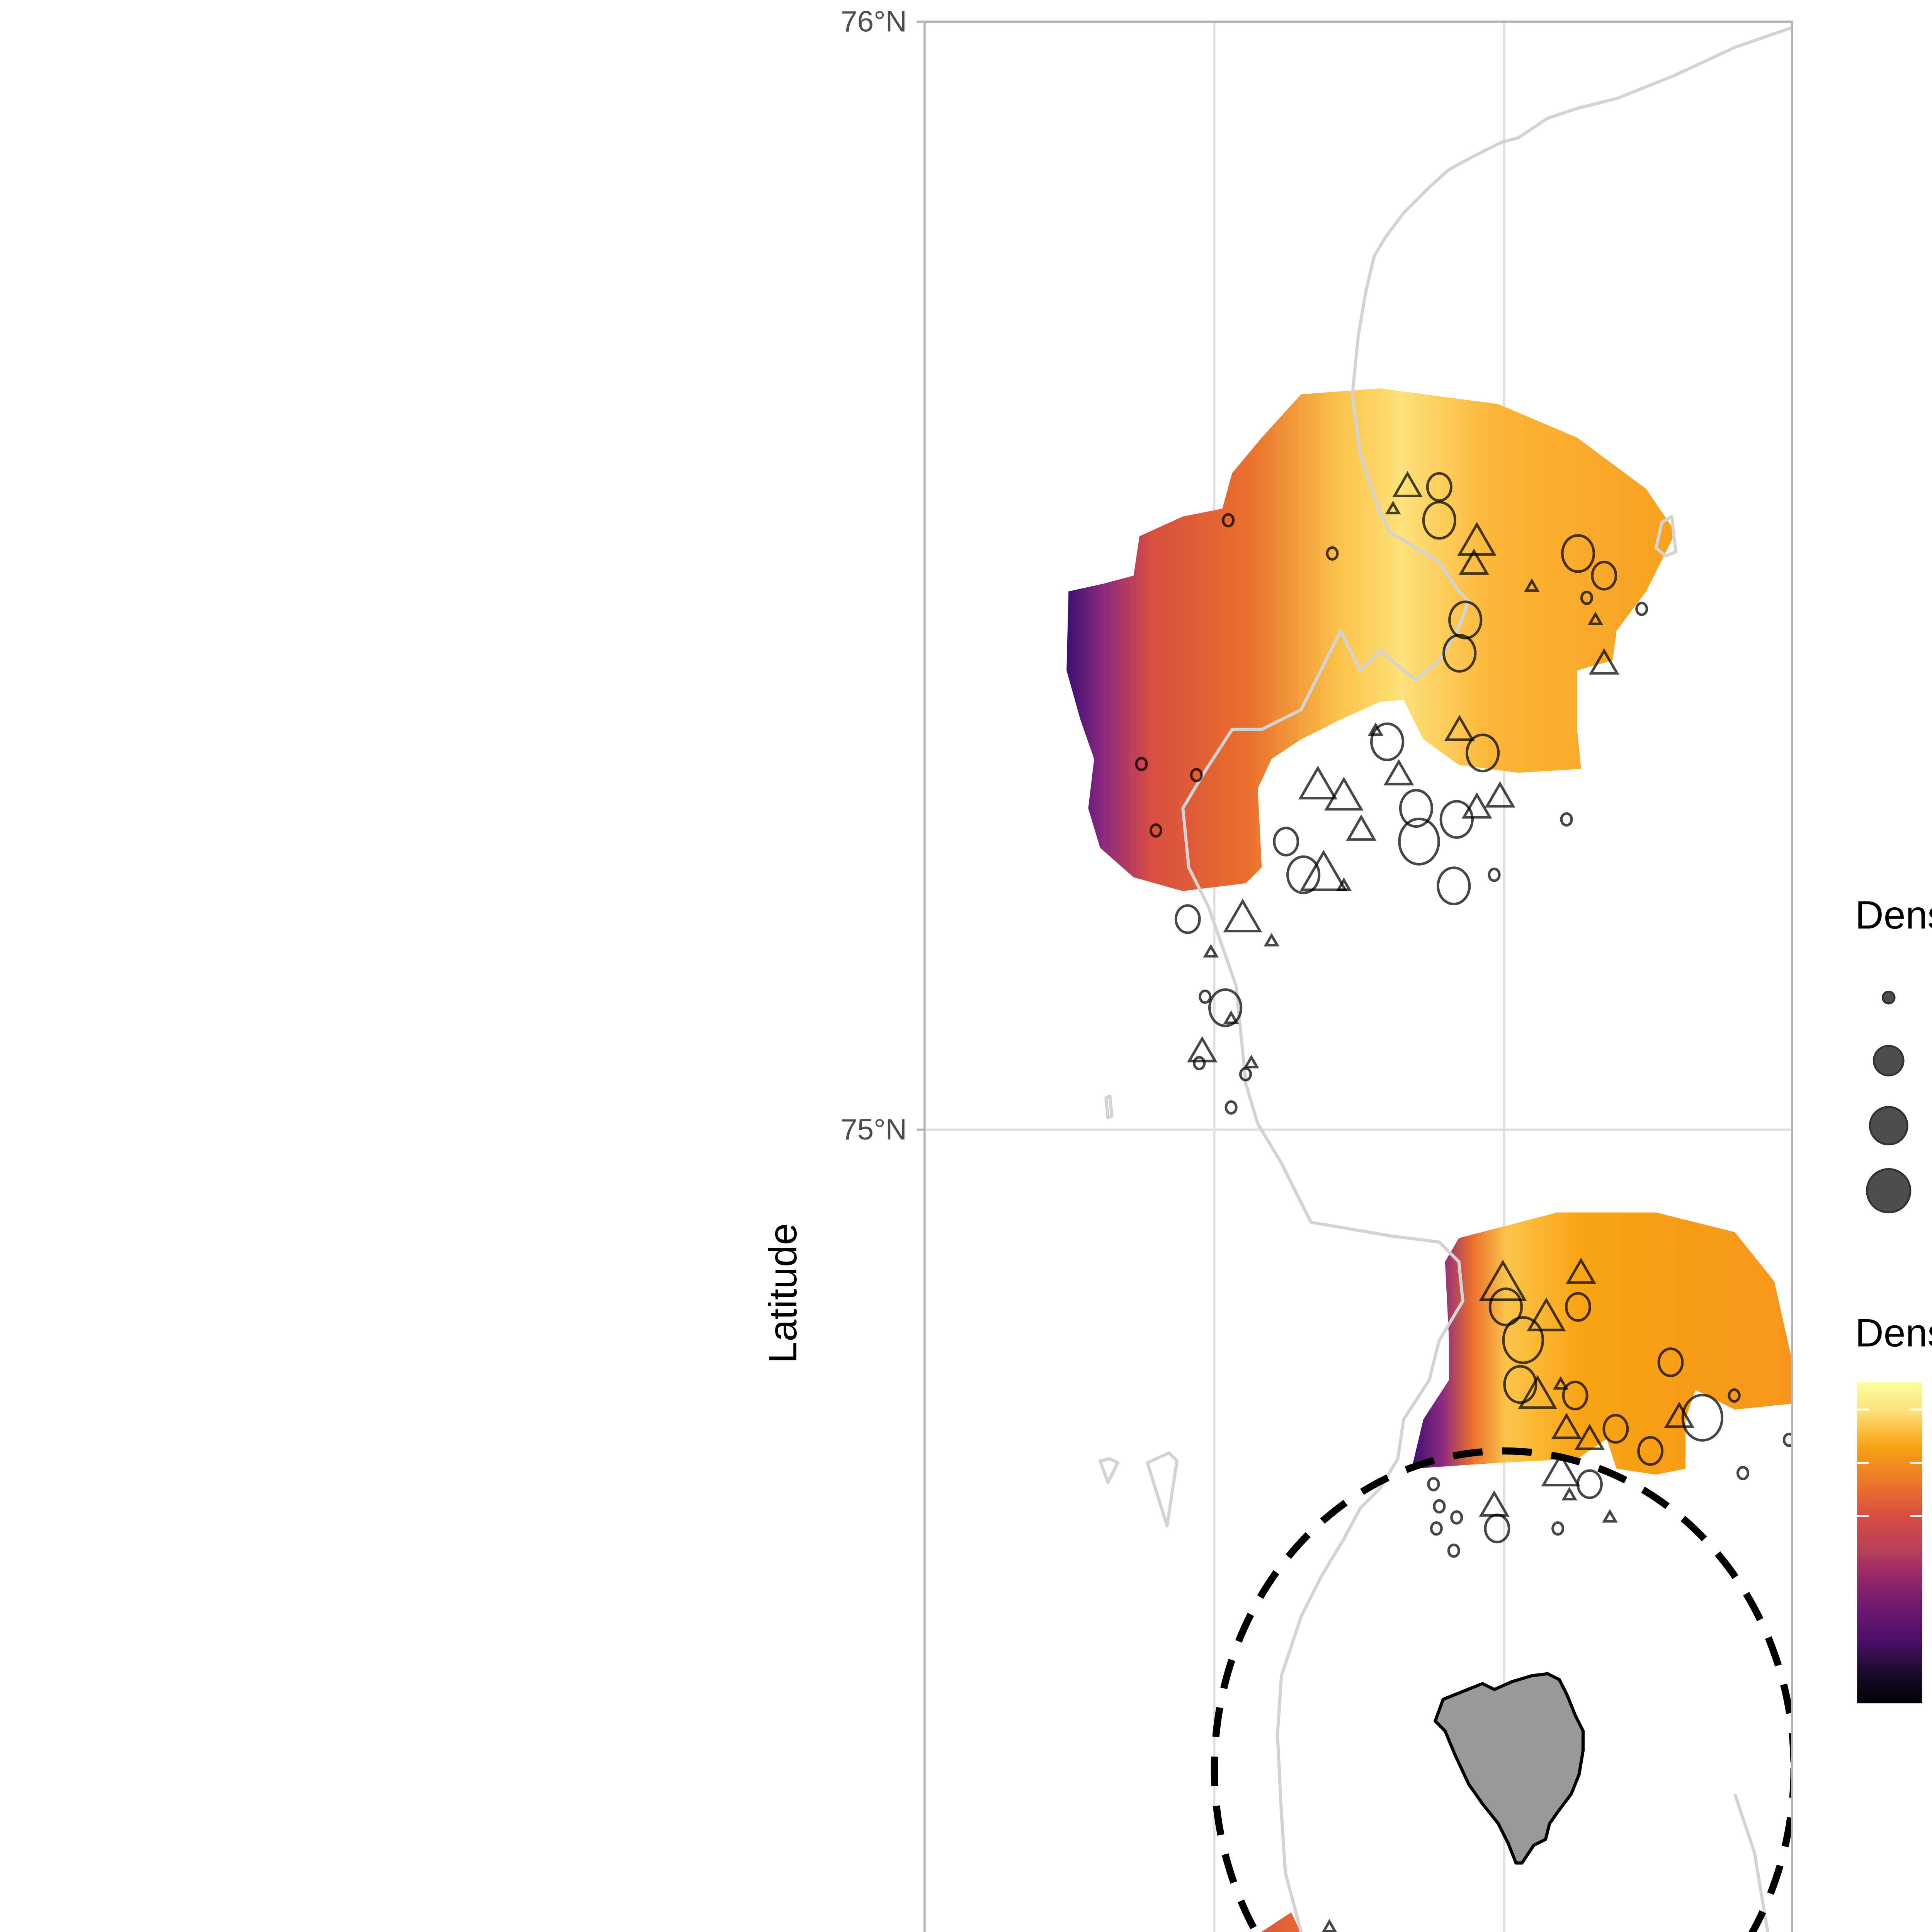  What do you see at coordinates (921, 575) in the screenshot?
I see `axis-ticks` at bounding box center [921, 575].